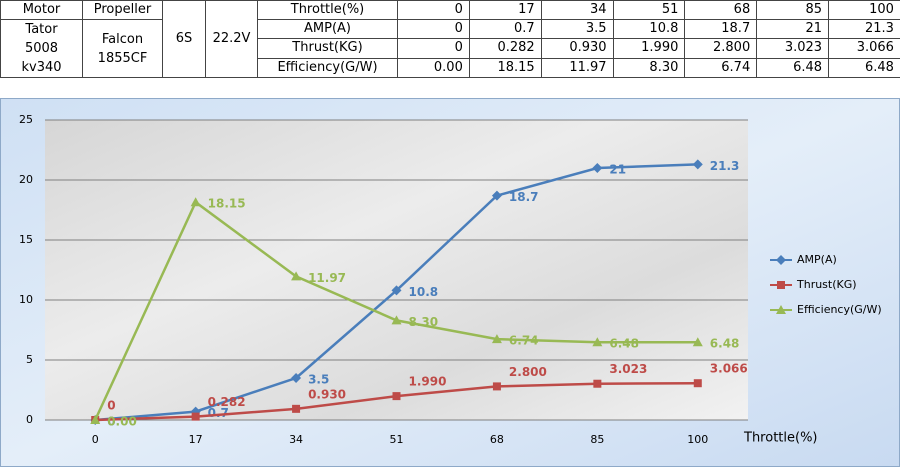 The image size is (900, 467). Describe the element at coordinates (122, 39) in the screenshot. I see `propeller-text: Falcon` at that location.